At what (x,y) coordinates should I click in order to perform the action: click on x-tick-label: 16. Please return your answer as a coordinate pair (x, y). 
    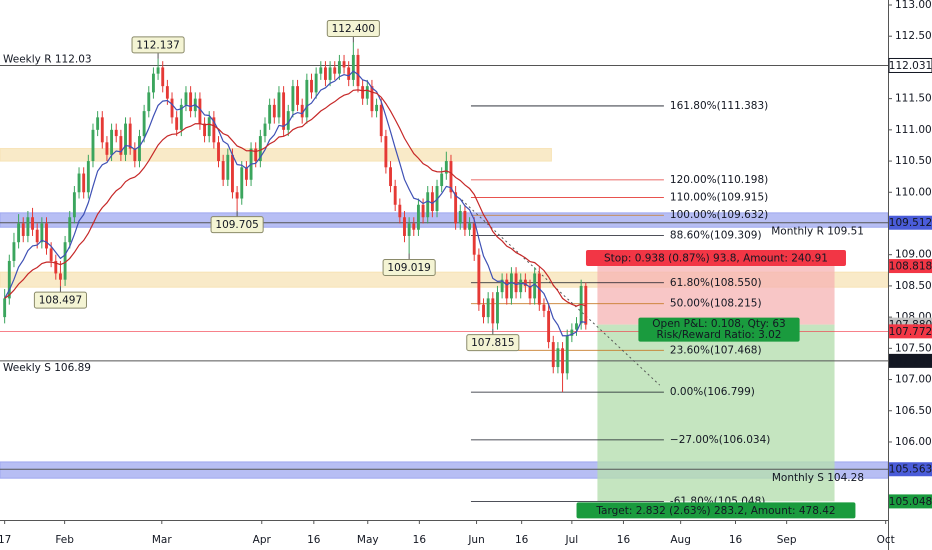
    Looking at the image, I should click on (522, 540).